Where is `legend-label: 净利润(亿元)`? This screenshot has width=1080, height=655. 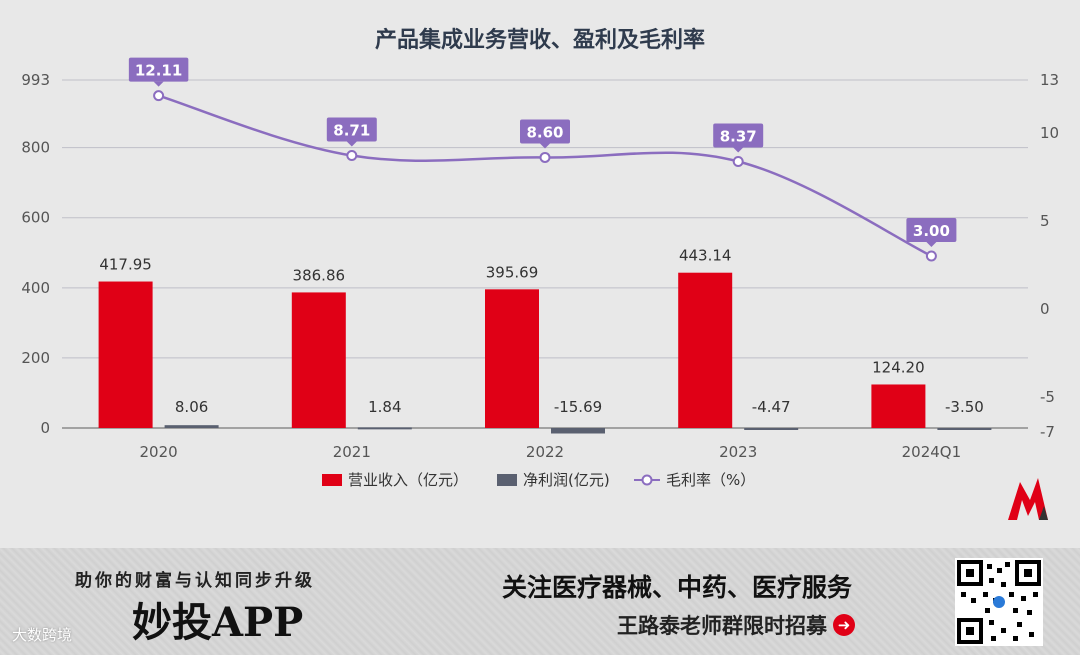
legend-label: 净利润(亿元) is located at coordinates (566, 480).